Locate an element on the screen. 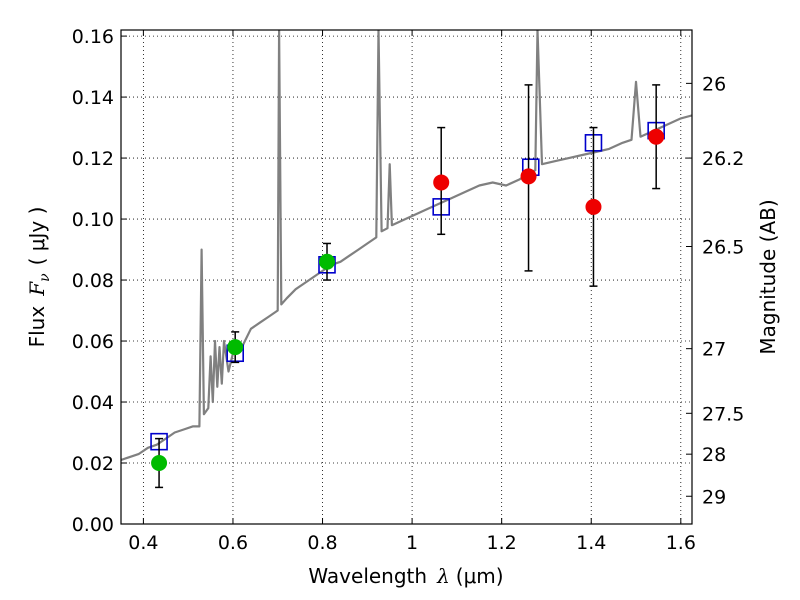 The width and height of the screenshot is (800, 600). y2-tick-label: 26 is located at coordinates (714, 84).